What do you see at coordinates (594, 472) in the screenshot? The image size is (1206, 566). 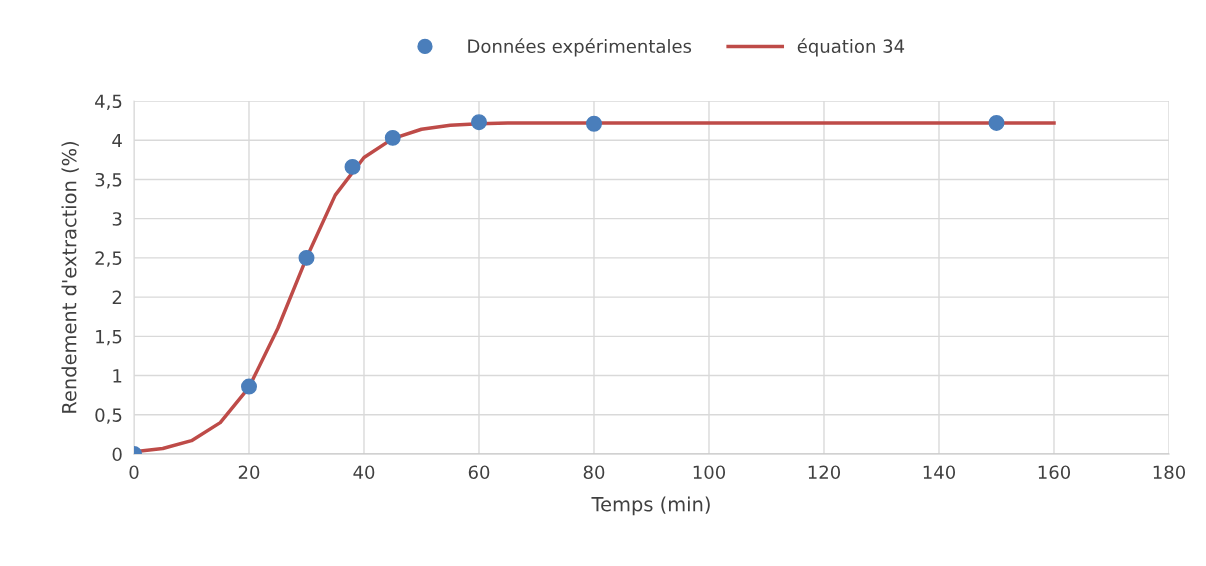 I see `x-tick-label: 80` at bounding box center [594, 472].